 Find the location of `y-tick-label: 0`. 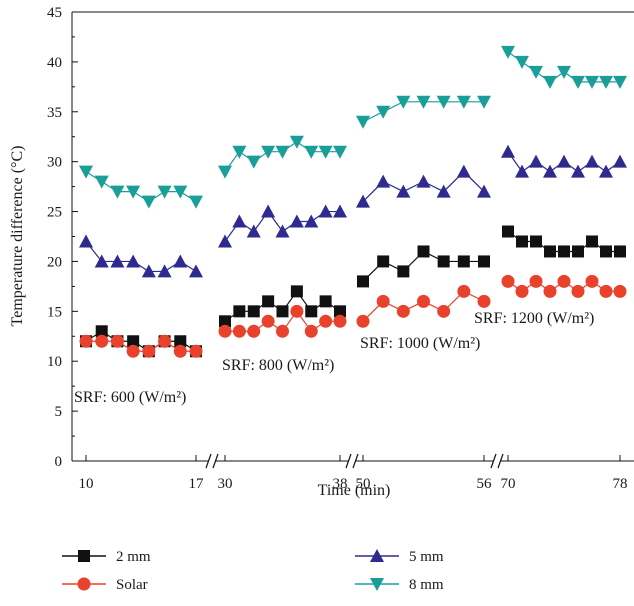

y-tick-label: 0 is located at coordinates (59, 462).